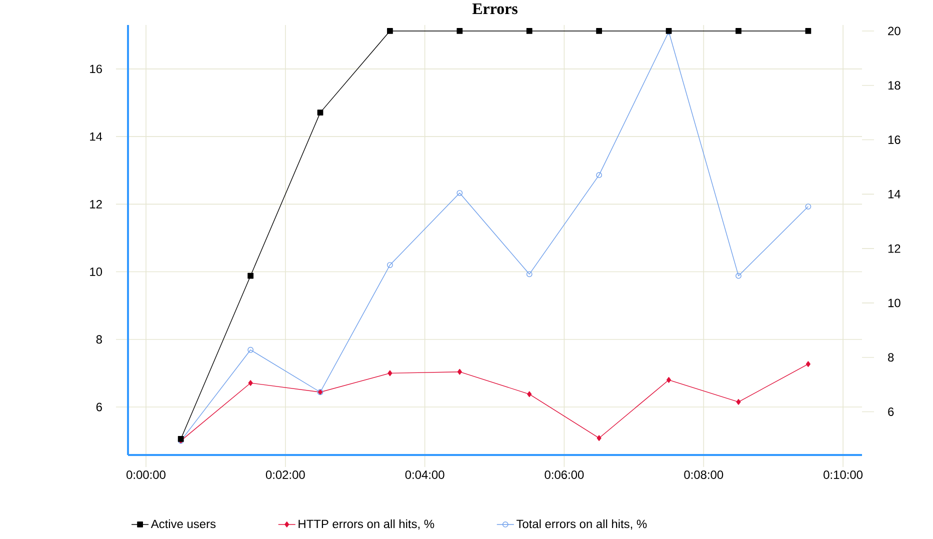 Image resolution: width=933 pixels, height=539 pixels. I want to click on y2-tick-label: 6, so click(891, 412).